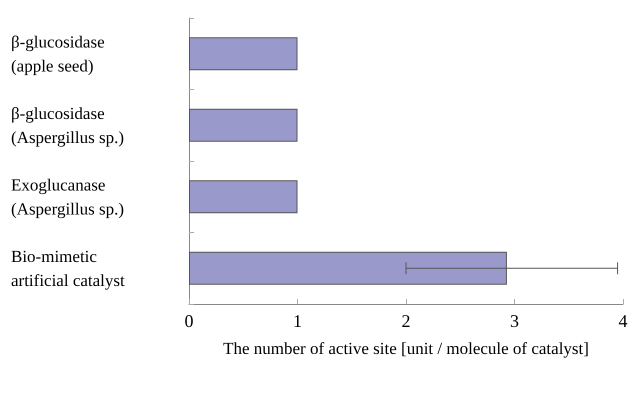 This screenshot has height=400, width=642. Describe the element at coordinates (67, 125) in the screenshot. I see `y-tick-label: β-glucosidase (Aspergillus sp.)` at that location.